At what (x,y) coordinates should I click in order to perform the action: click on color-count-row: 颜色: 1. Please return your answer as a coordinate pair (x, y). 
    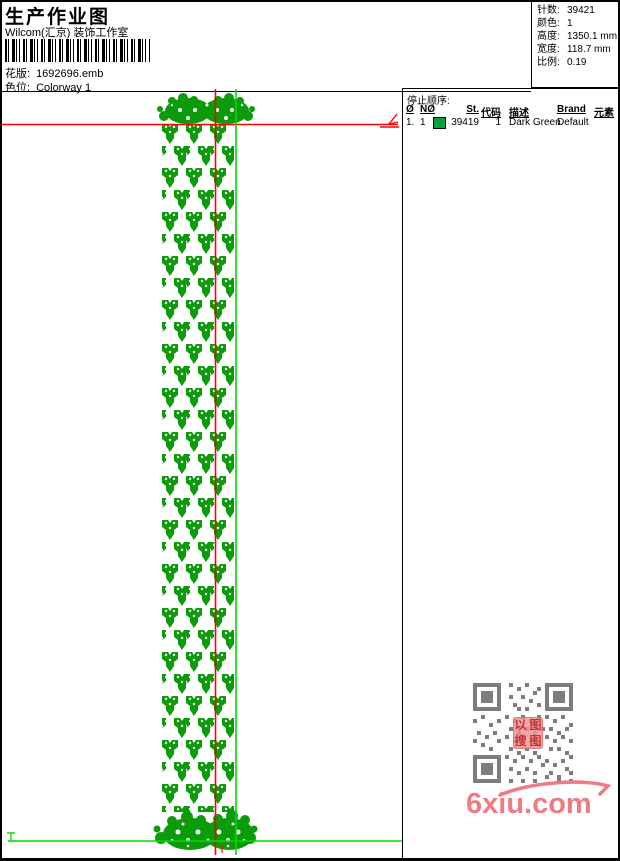
    Looking at the image, I should click on (555, 23).